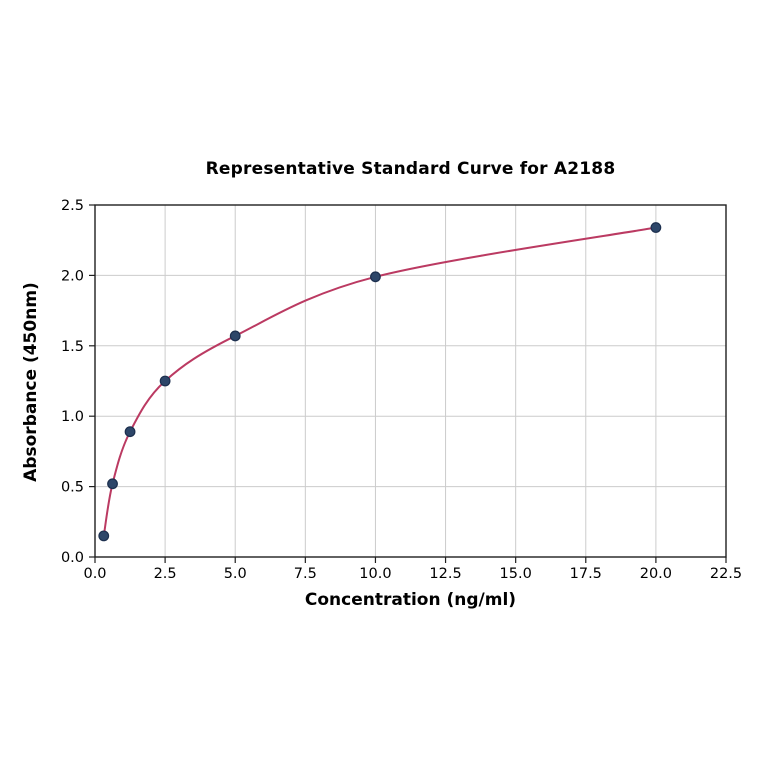 The width and height of the screenshot is (764, 764). I want to click on y-tick-label: 1.0, so click(72, 417).